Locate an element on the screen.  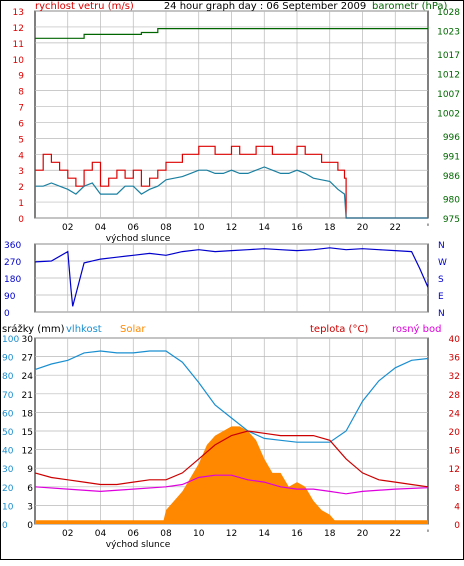
pressure-axis-tick-label: 1007 is located at coordinates (448, 95).